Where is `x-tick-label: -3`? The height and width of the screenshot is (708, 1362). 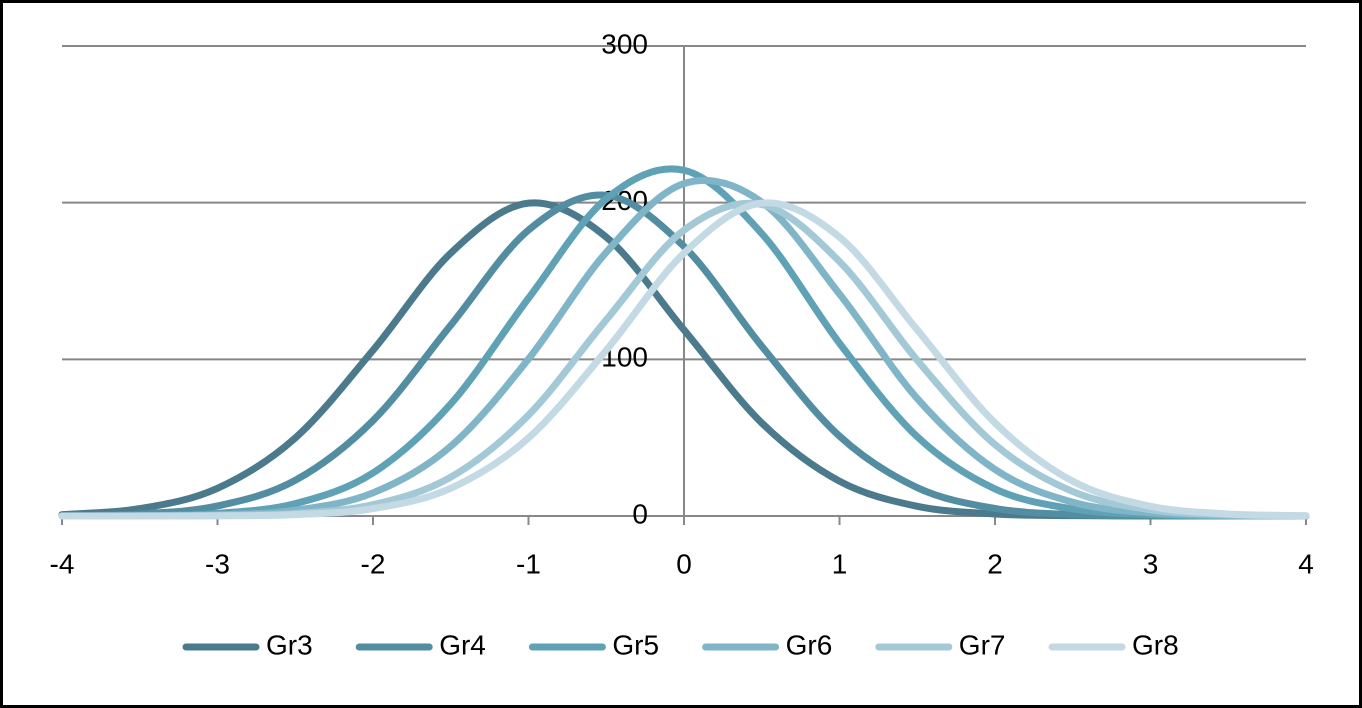 x-tick-label: -3 is located at coordinates (217, 563).